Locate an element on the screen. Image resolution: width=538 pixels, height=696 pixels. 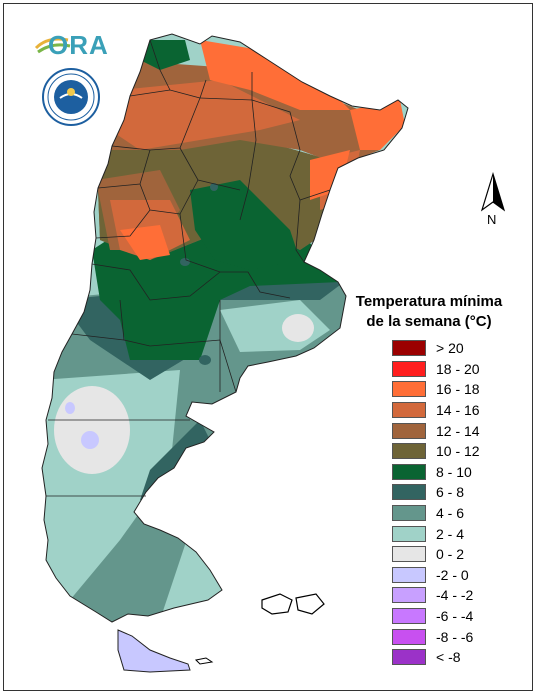
legend-label: 18 - 20 is located at coordinates (458, 368).